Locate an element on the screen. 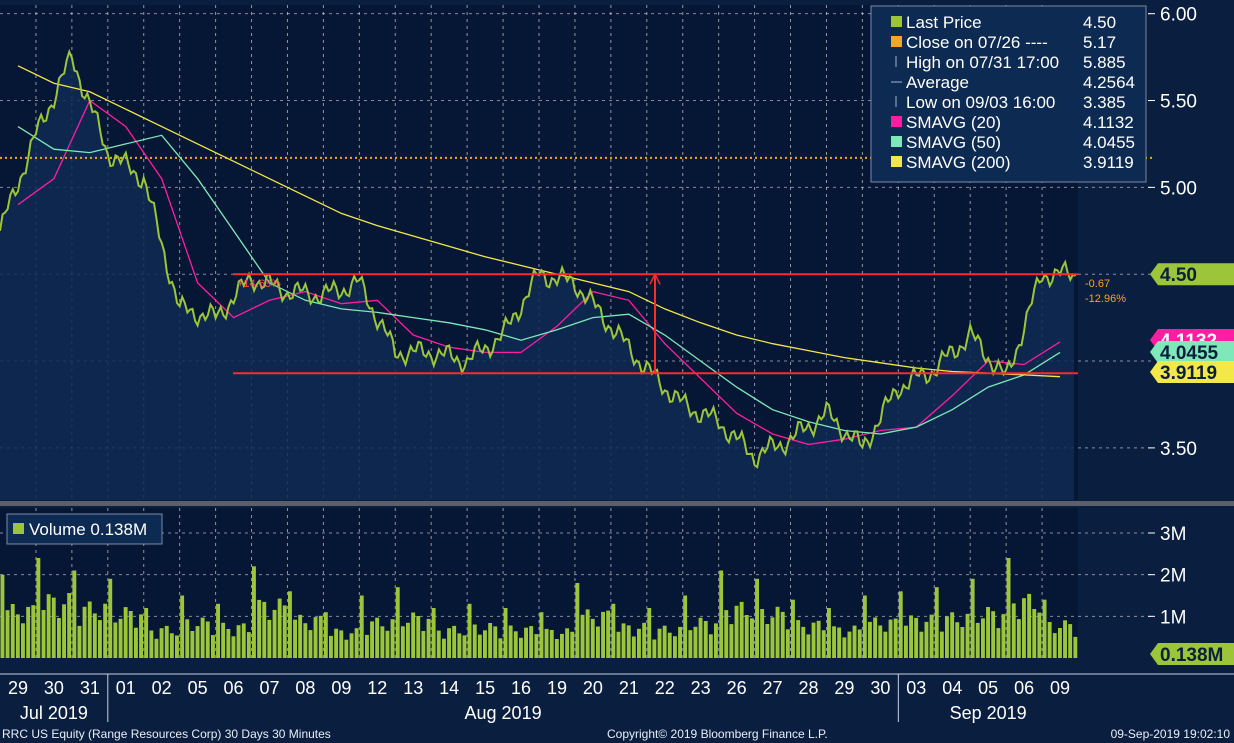  legend-value: 4.50 is located at coordinates (1099, 22).